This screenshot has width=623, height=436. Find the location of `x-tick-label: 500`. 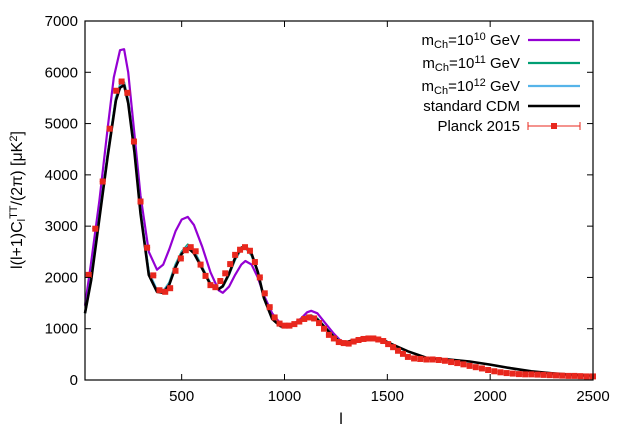

x-tick-label: 500 is located at coordinates (181, 396).